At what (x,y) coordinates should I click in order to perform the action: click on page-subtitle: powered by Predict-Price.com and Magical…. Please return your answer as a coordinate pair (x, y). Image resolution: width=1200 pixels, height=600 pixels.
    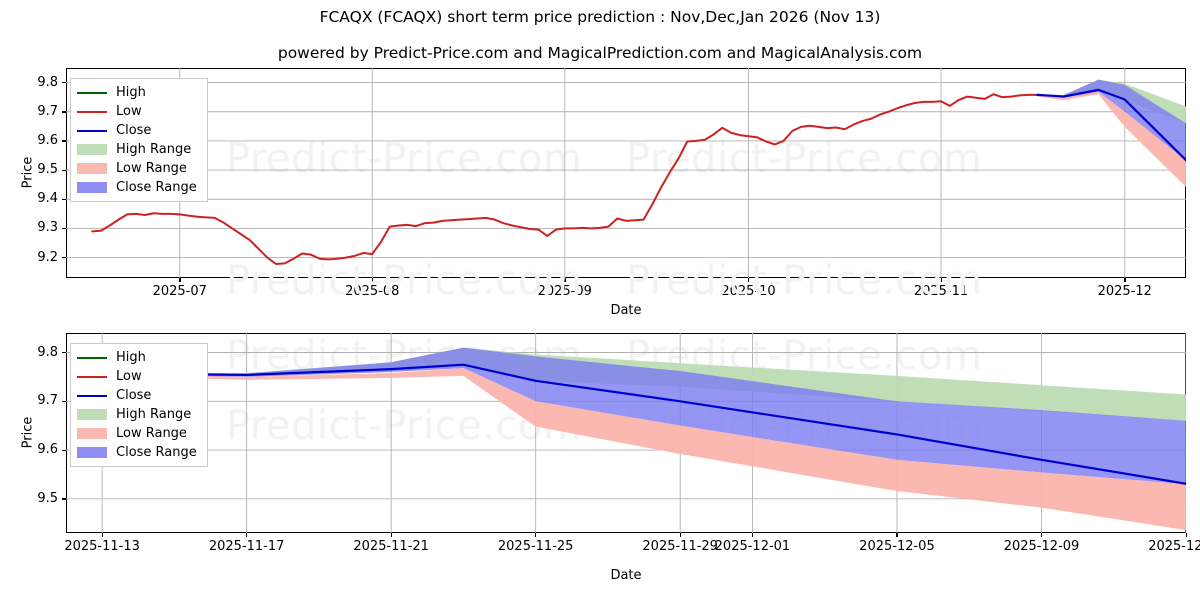
    Looking at the image, I should click on (600, 53).